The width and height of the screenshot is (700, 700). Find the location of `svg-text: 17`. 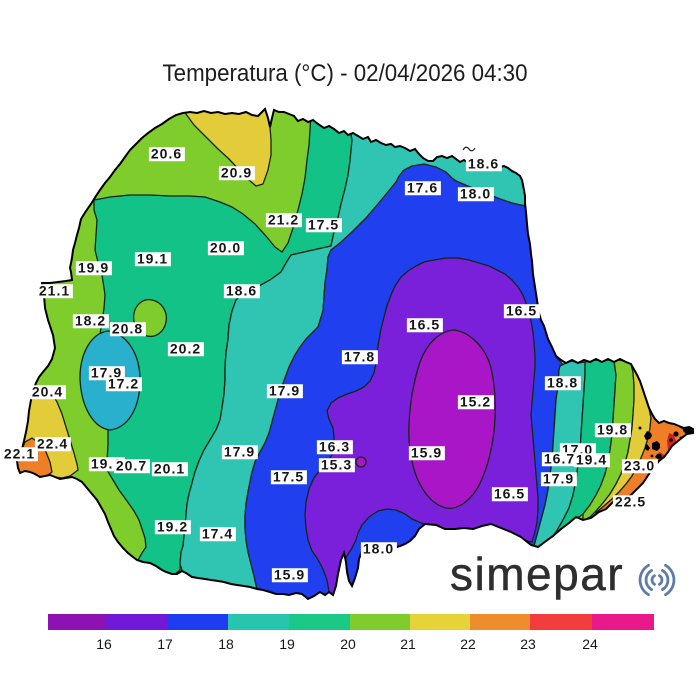

svg-text: 17 is located at coordinates (165, 644).